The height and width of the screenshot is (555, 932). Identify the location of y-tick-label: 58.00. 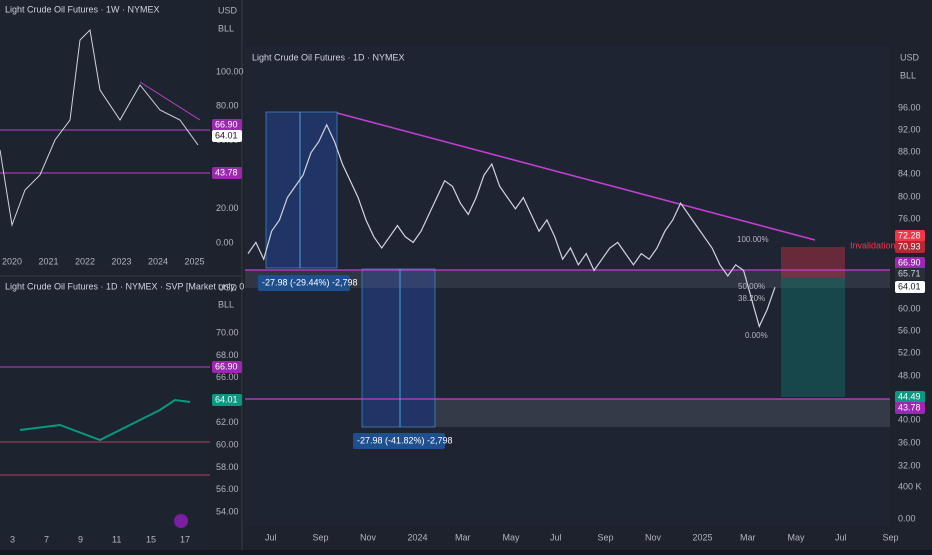
(227, 467).